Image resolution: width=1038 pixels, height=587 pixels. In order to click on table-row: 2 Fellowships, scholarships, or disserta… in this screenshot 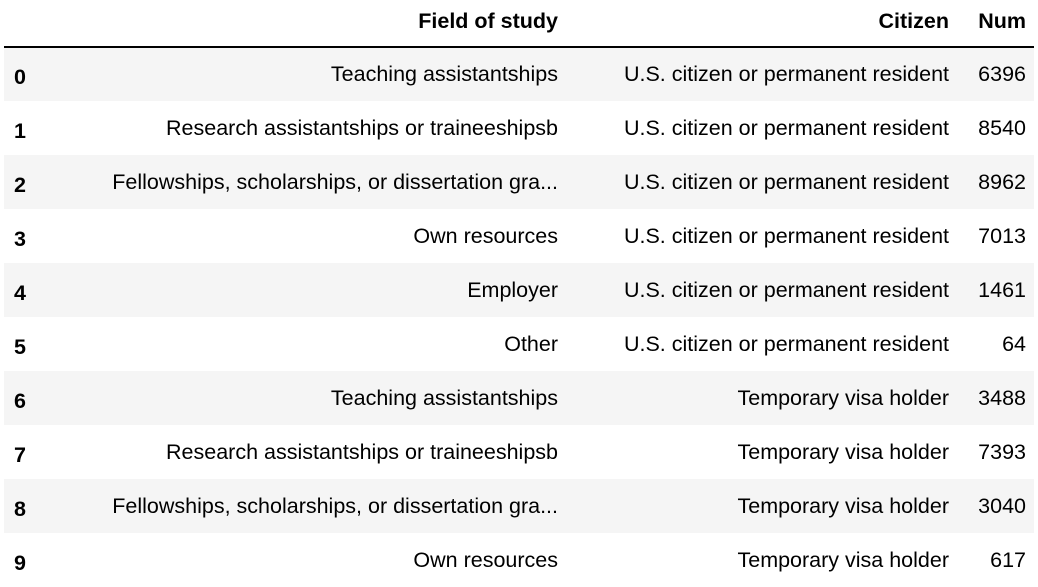, I will do `click(519, 182)`.